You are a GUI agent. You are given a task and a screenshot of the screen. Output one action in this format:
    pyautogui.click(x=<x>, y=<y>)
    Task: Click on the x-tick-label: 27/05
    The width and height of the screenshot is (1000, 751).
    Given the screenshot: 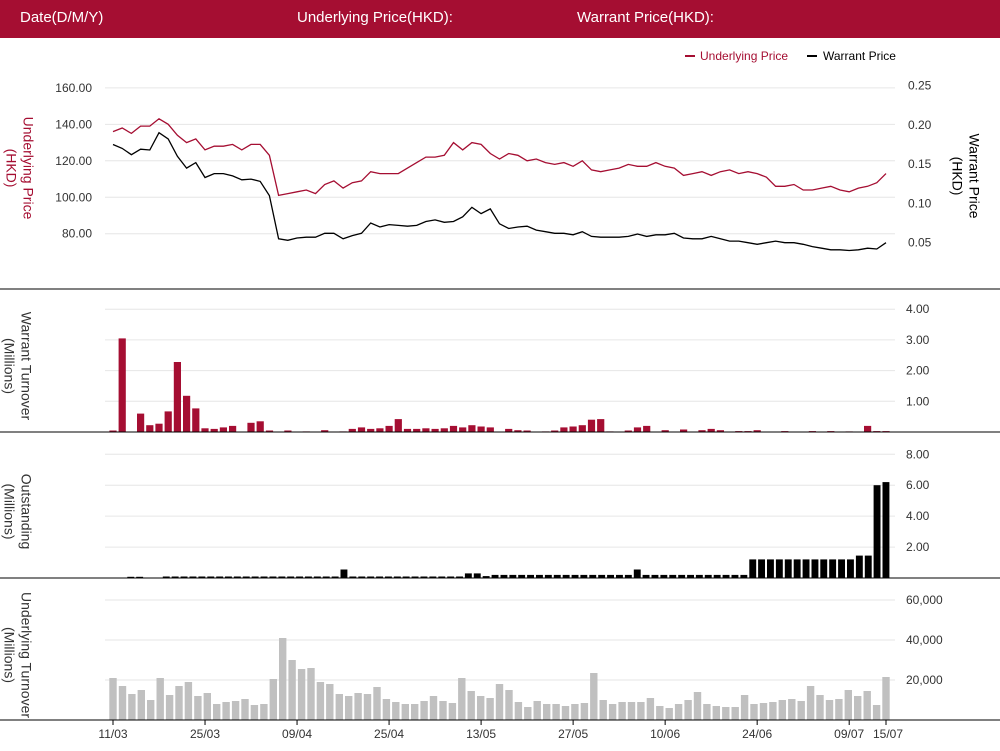 What is the action you would take?
    pyautogui.click(x=573, y=734)
    